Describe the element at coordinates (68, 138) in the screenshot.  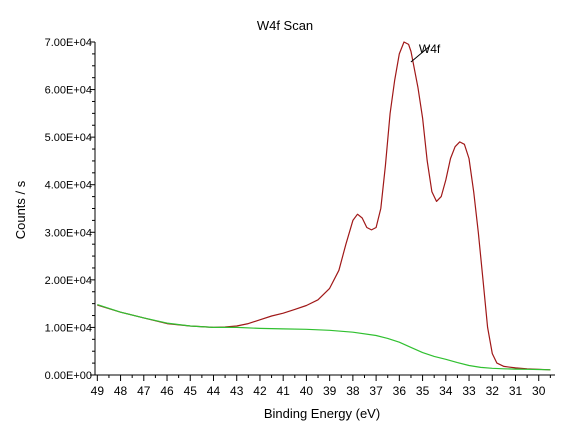
I see `y-tick-label: 5.00E+04` at that location.